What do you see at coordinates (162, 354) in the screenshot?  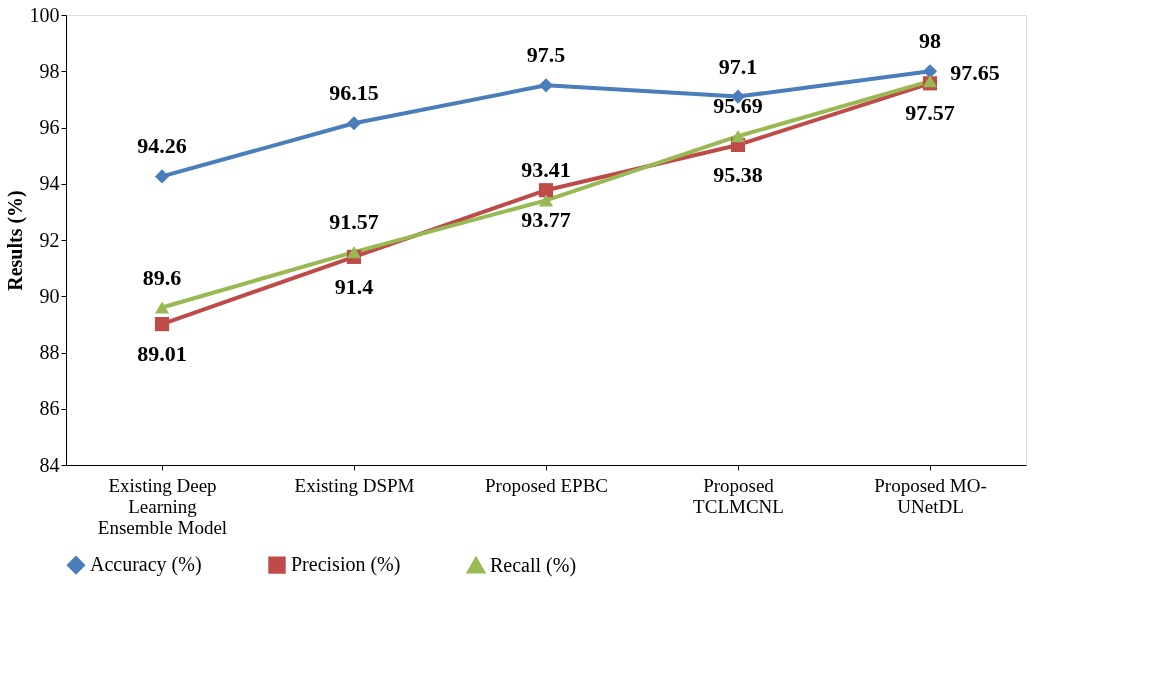 I see `data-label: 89.01` at bounding box center [162, 354].